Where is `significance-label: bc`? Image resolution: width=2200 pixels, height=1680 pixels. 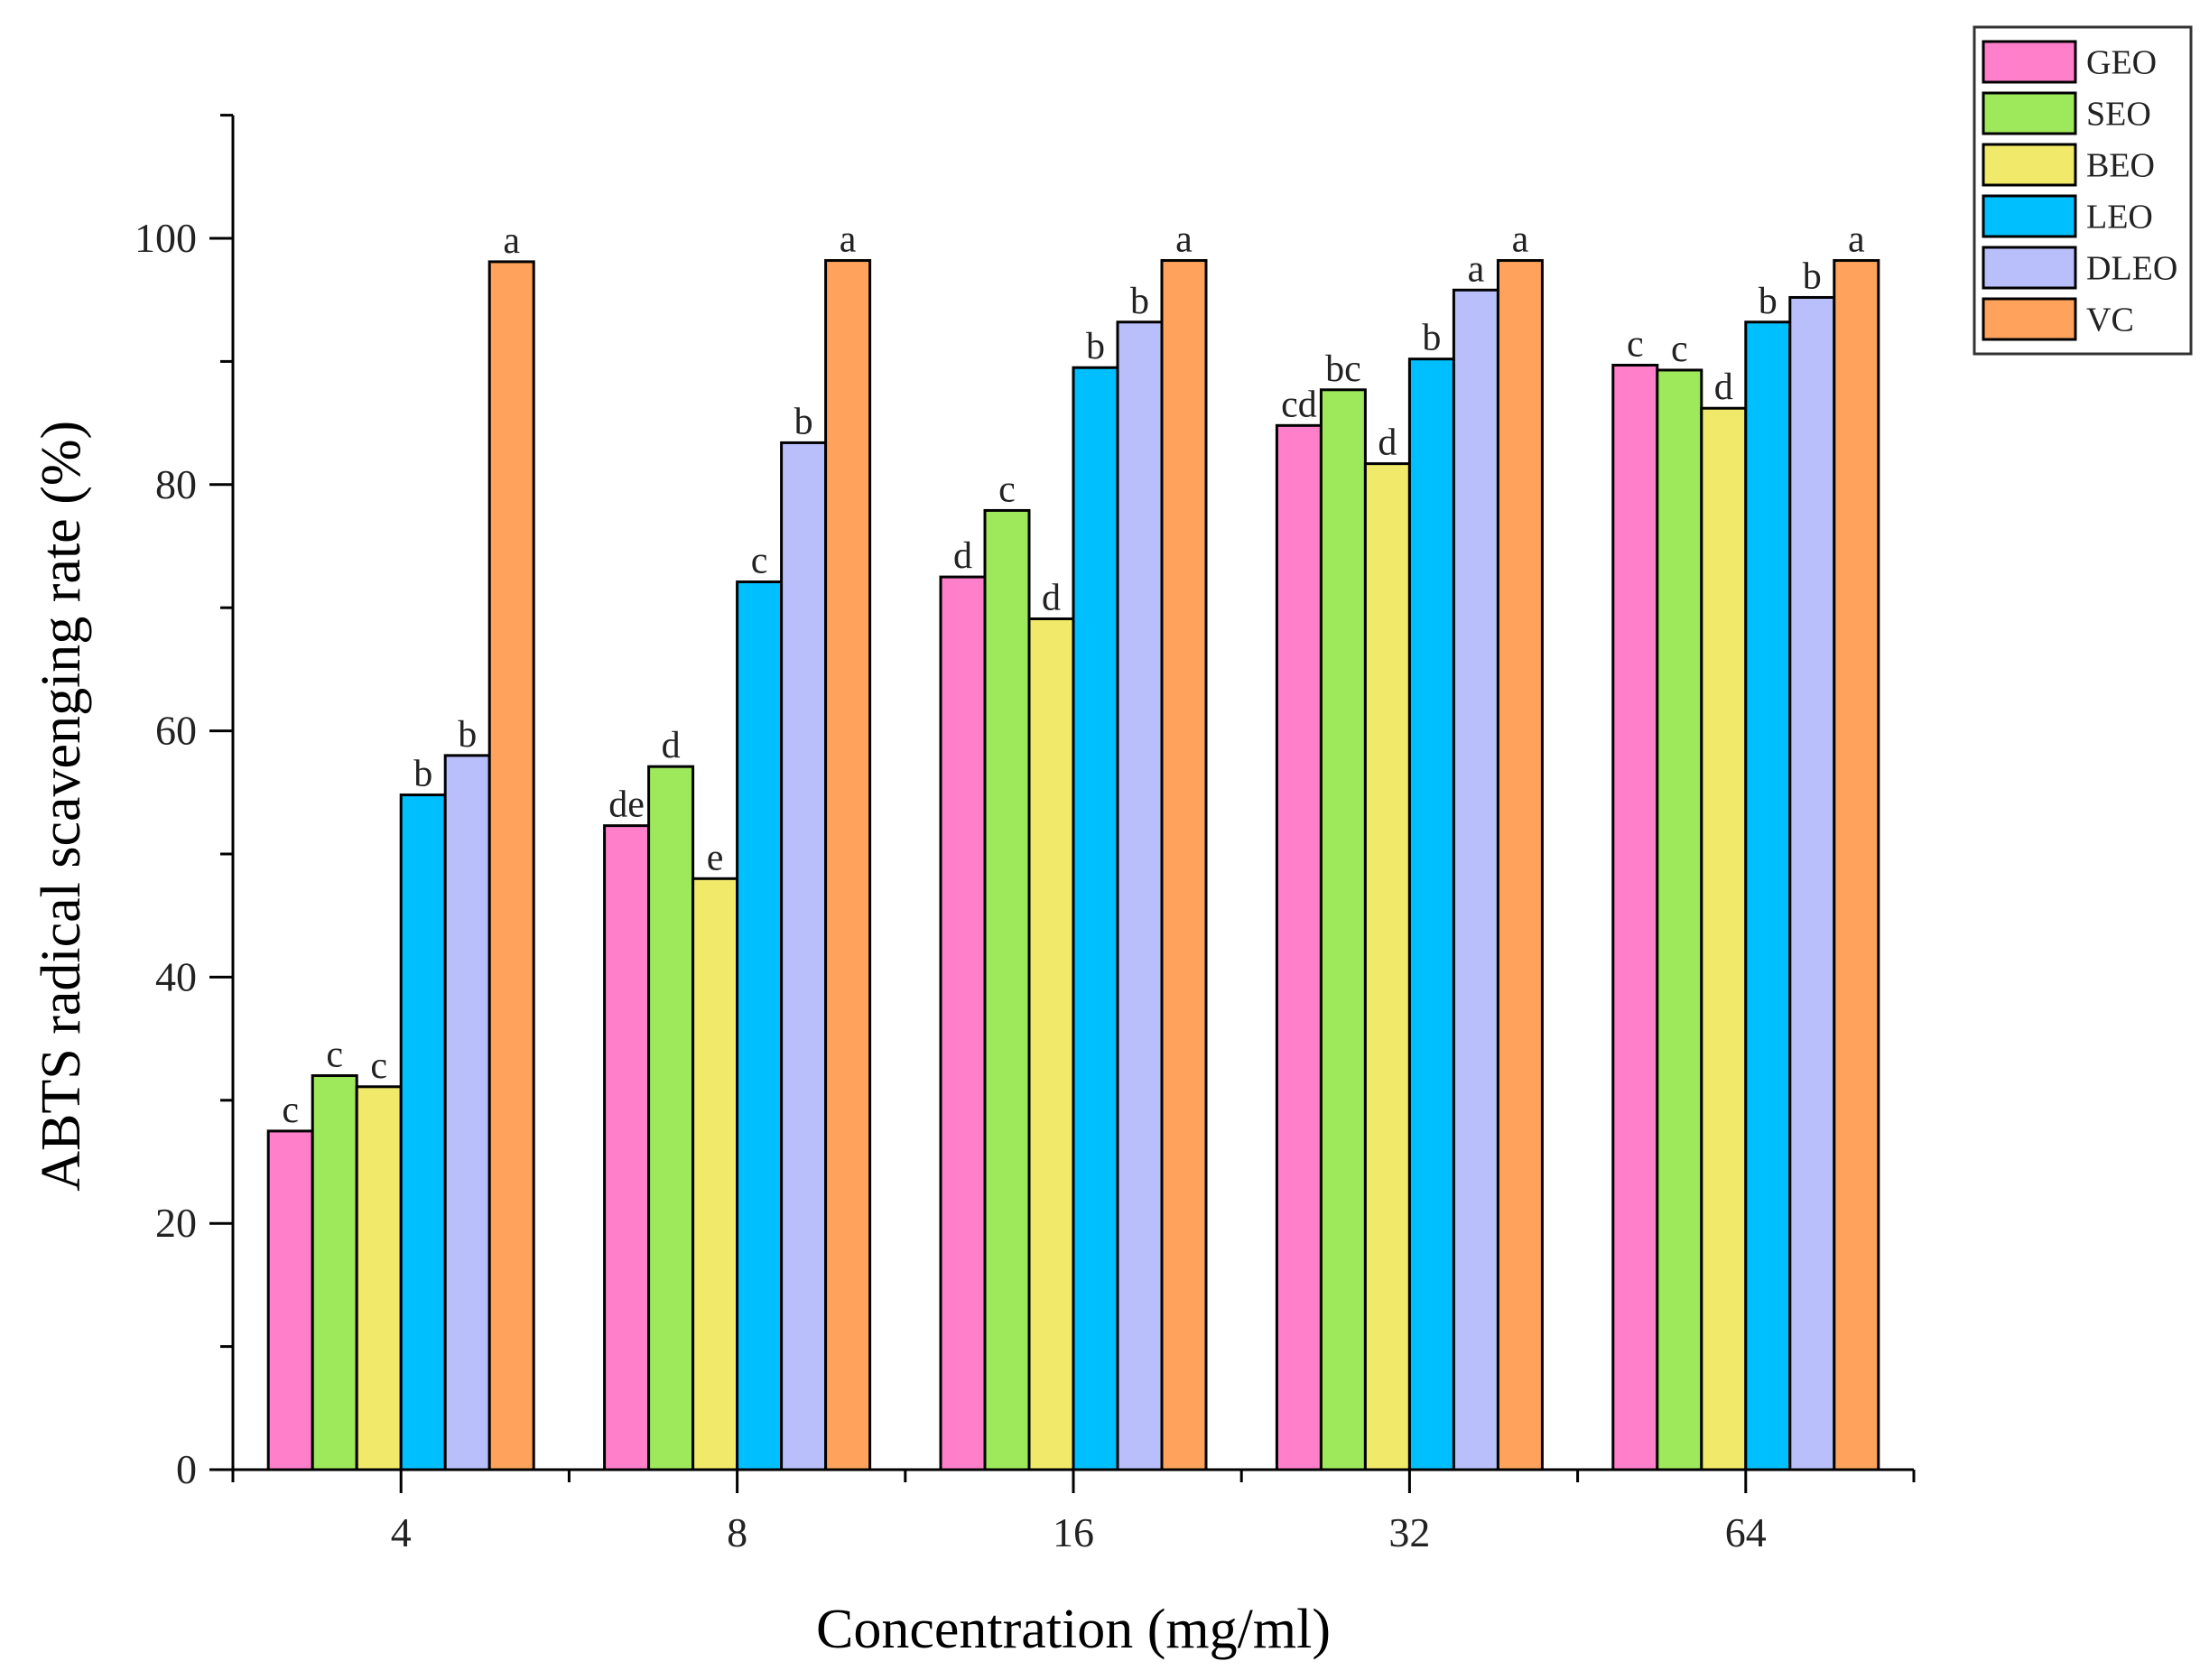 significance-label: bc is located at coordinates (1343, 369).